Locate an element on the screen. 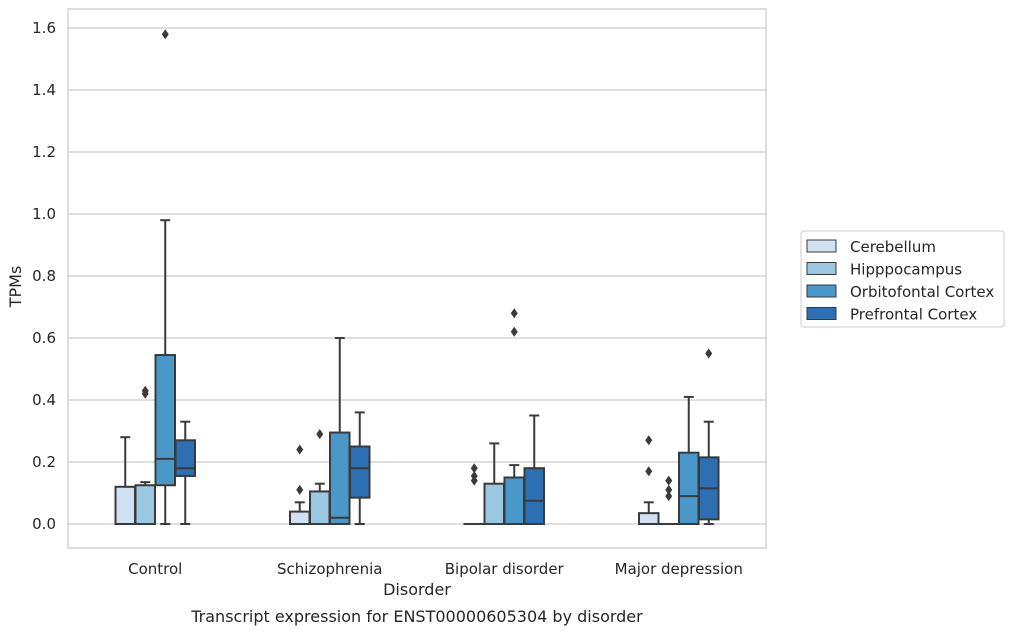 This screenshot has width=1014, height=634. y-tick-label: 0.0 is located at coordinates (44, 524).